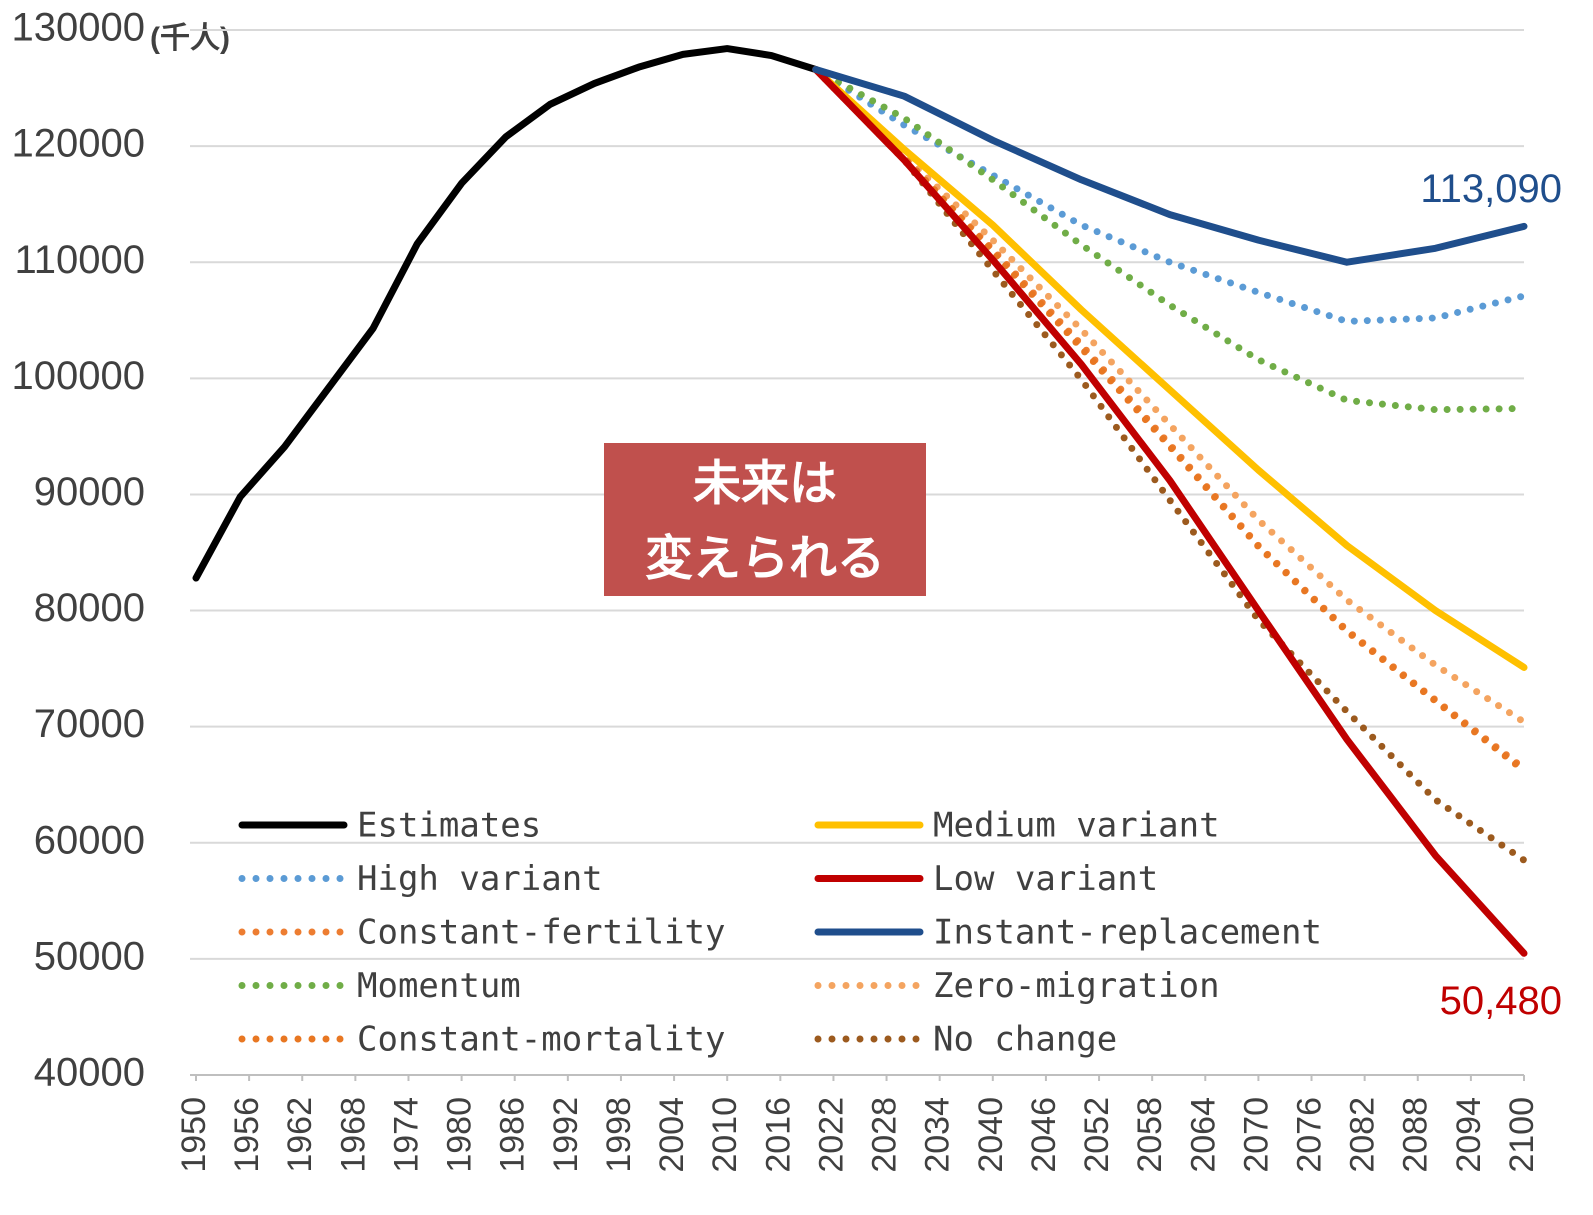 The width and height of the screenshot is (1593, 1215). I want to click on y-tick-label: 50000, so click(89, 956).